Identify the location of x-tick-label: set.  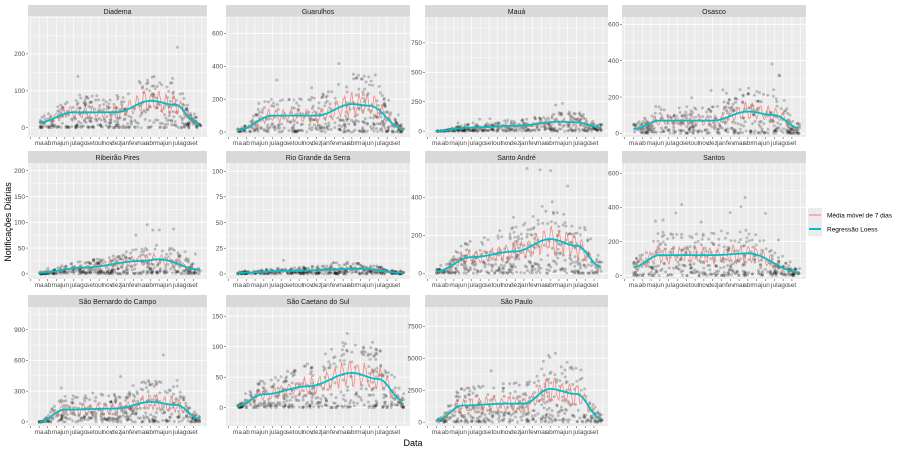
(489, 285).